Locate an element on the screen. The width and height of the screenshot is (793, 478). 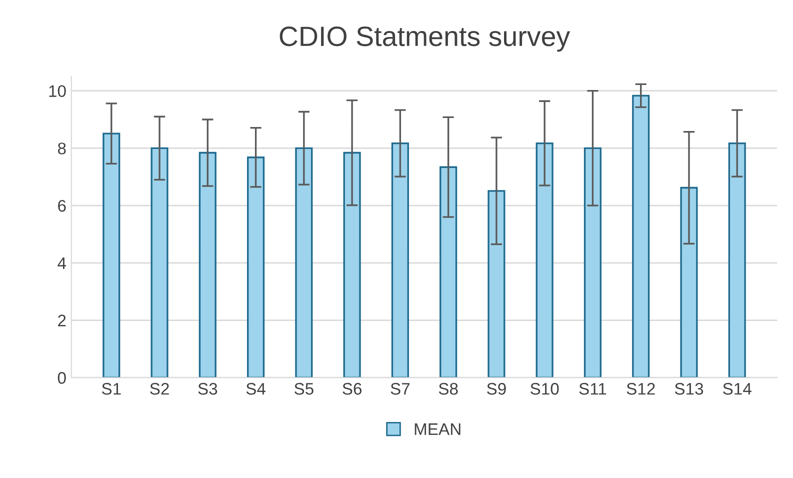
x-tick-label: S7 is located at coordinates (400, 388).